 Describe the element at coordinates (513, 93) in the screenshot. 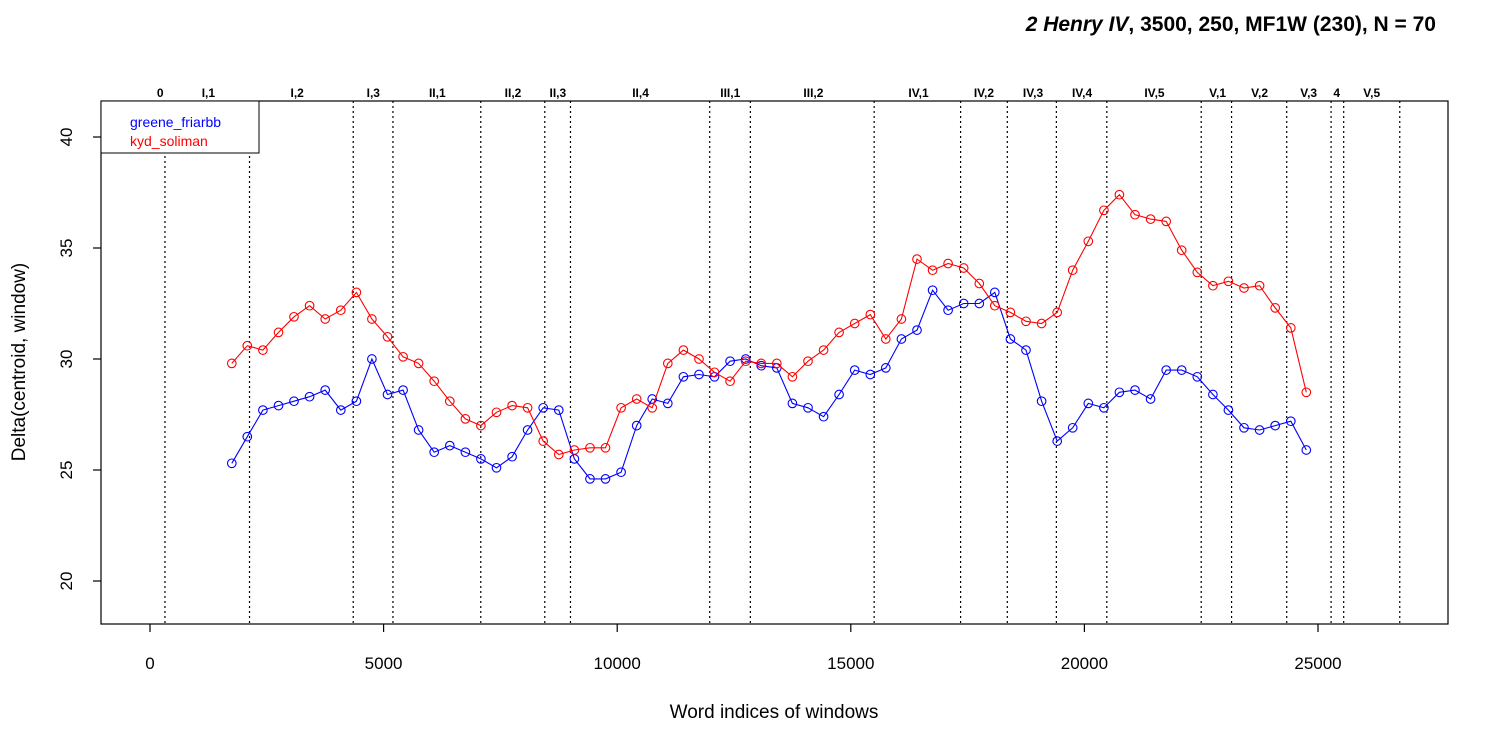

I see `scene-label: II,2` at that location.